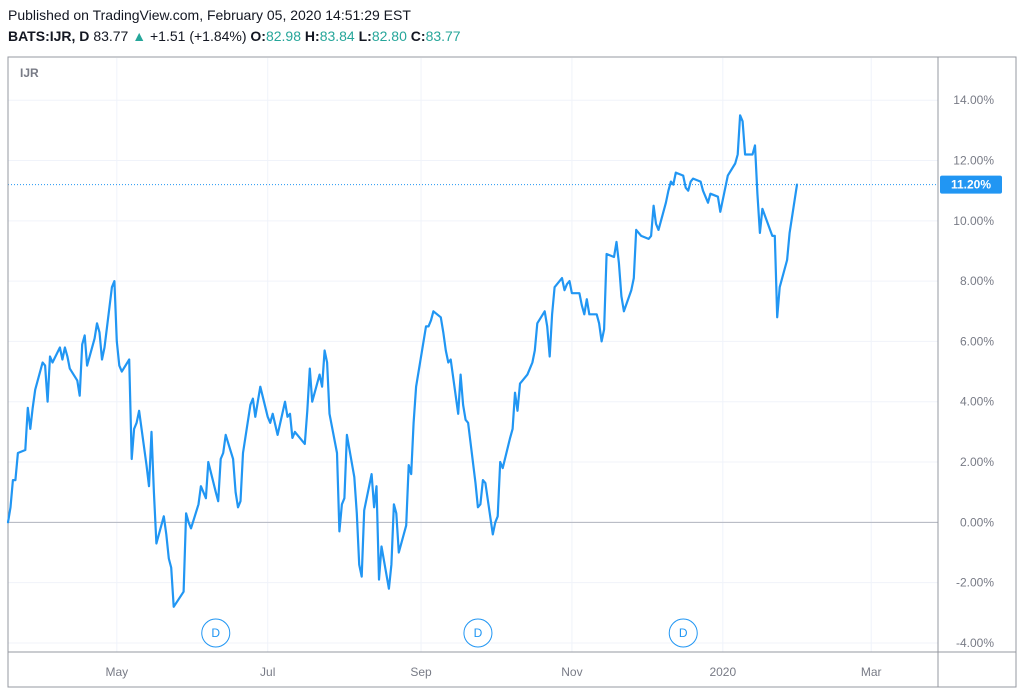 The image size is (1024, 699). What do you see at coordinates (111, 36) in the screenshot?
I see `last-price: 83.77` at bounding box center [111, 36].